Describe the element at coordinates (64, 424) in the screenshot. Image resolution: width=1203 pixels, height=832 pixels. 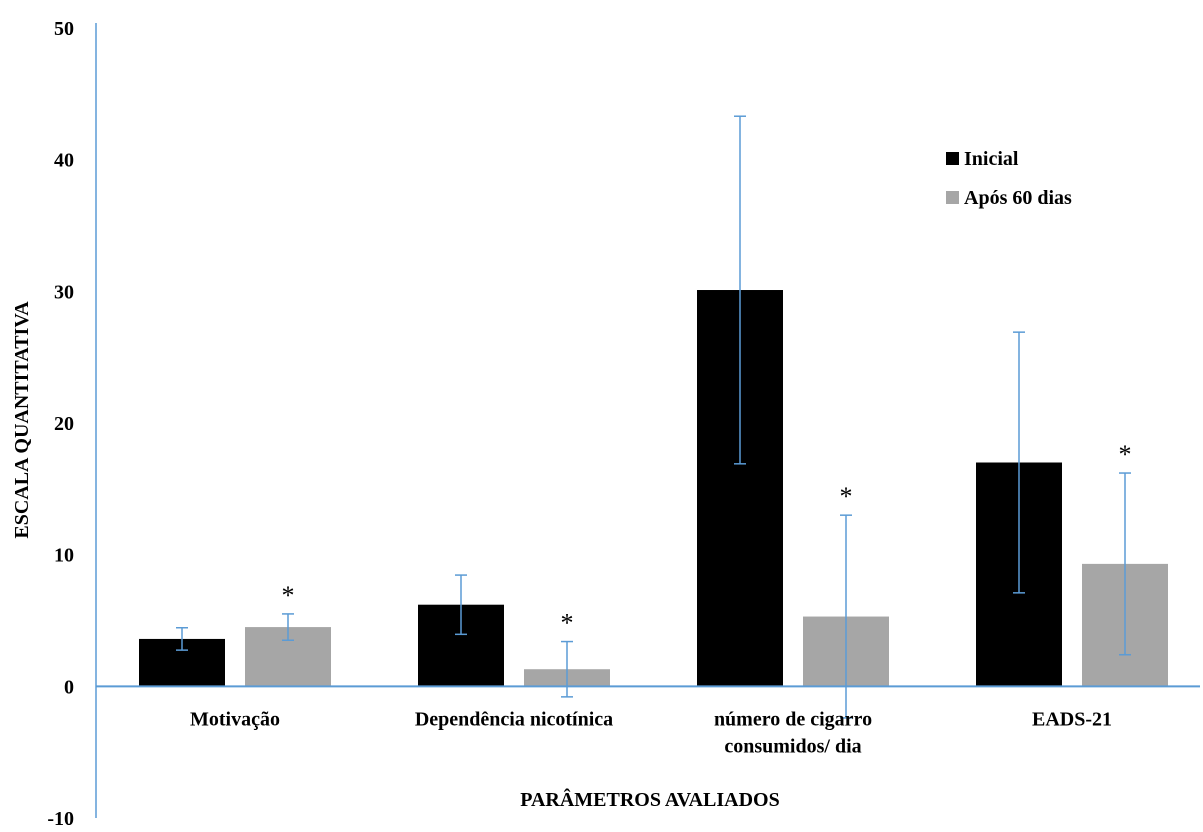
I see `y-tick-label: 20` at that location.